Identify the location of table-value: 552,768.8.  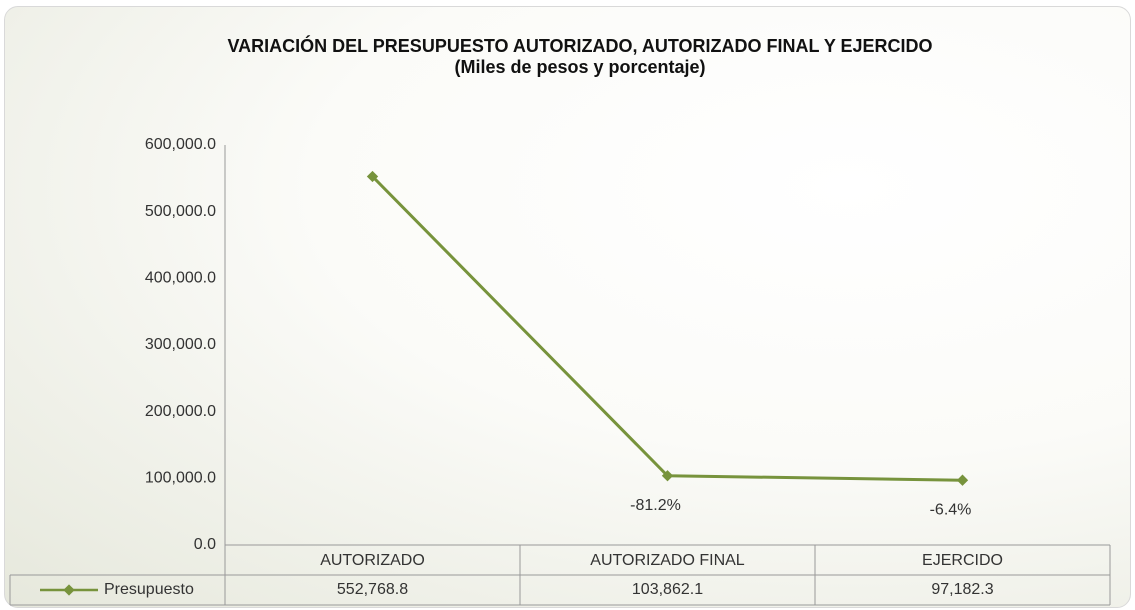
(372, 589).